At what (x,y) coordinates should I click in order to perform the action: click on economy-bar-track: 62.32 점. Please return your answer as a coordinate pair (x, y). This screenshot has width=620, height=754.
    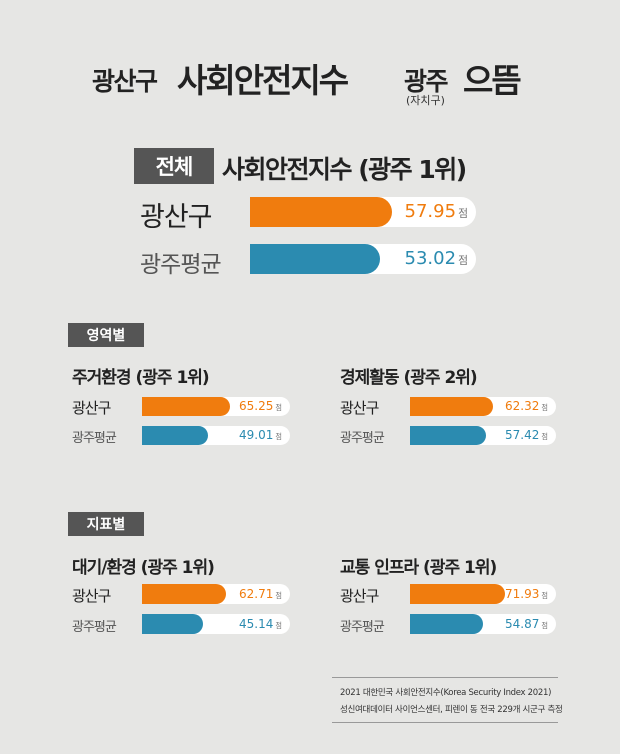
    Looking at the image, I should click on (483, 406).